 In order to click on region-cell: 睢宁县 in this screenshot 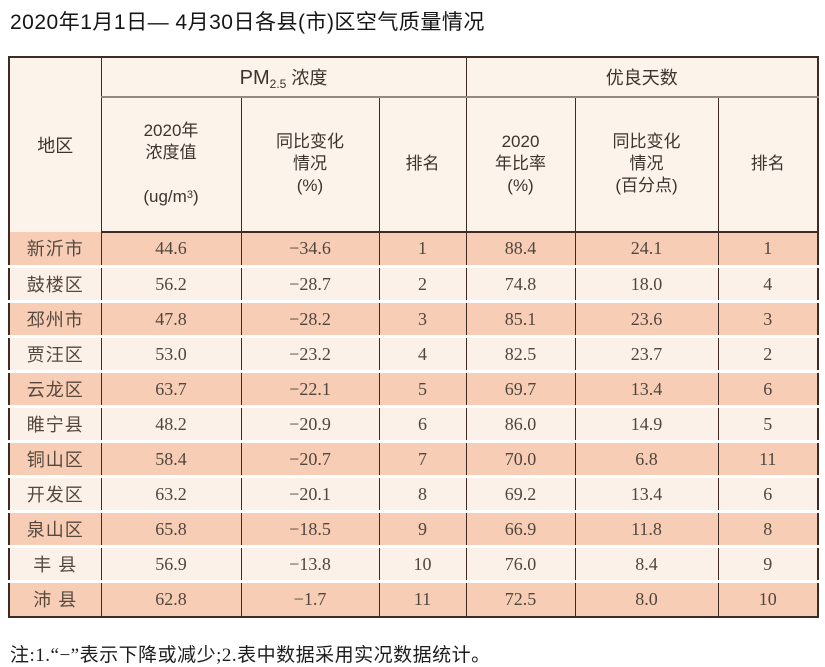, I will do `click(54, 425)`.